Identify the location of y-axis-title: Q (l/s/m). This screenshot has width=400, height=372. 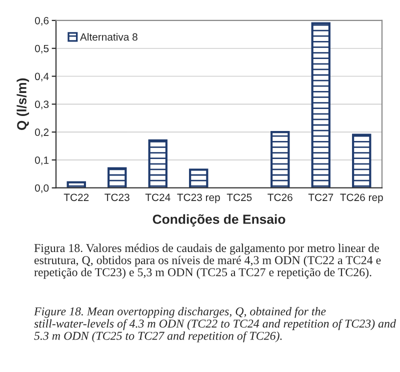
(23, 104).